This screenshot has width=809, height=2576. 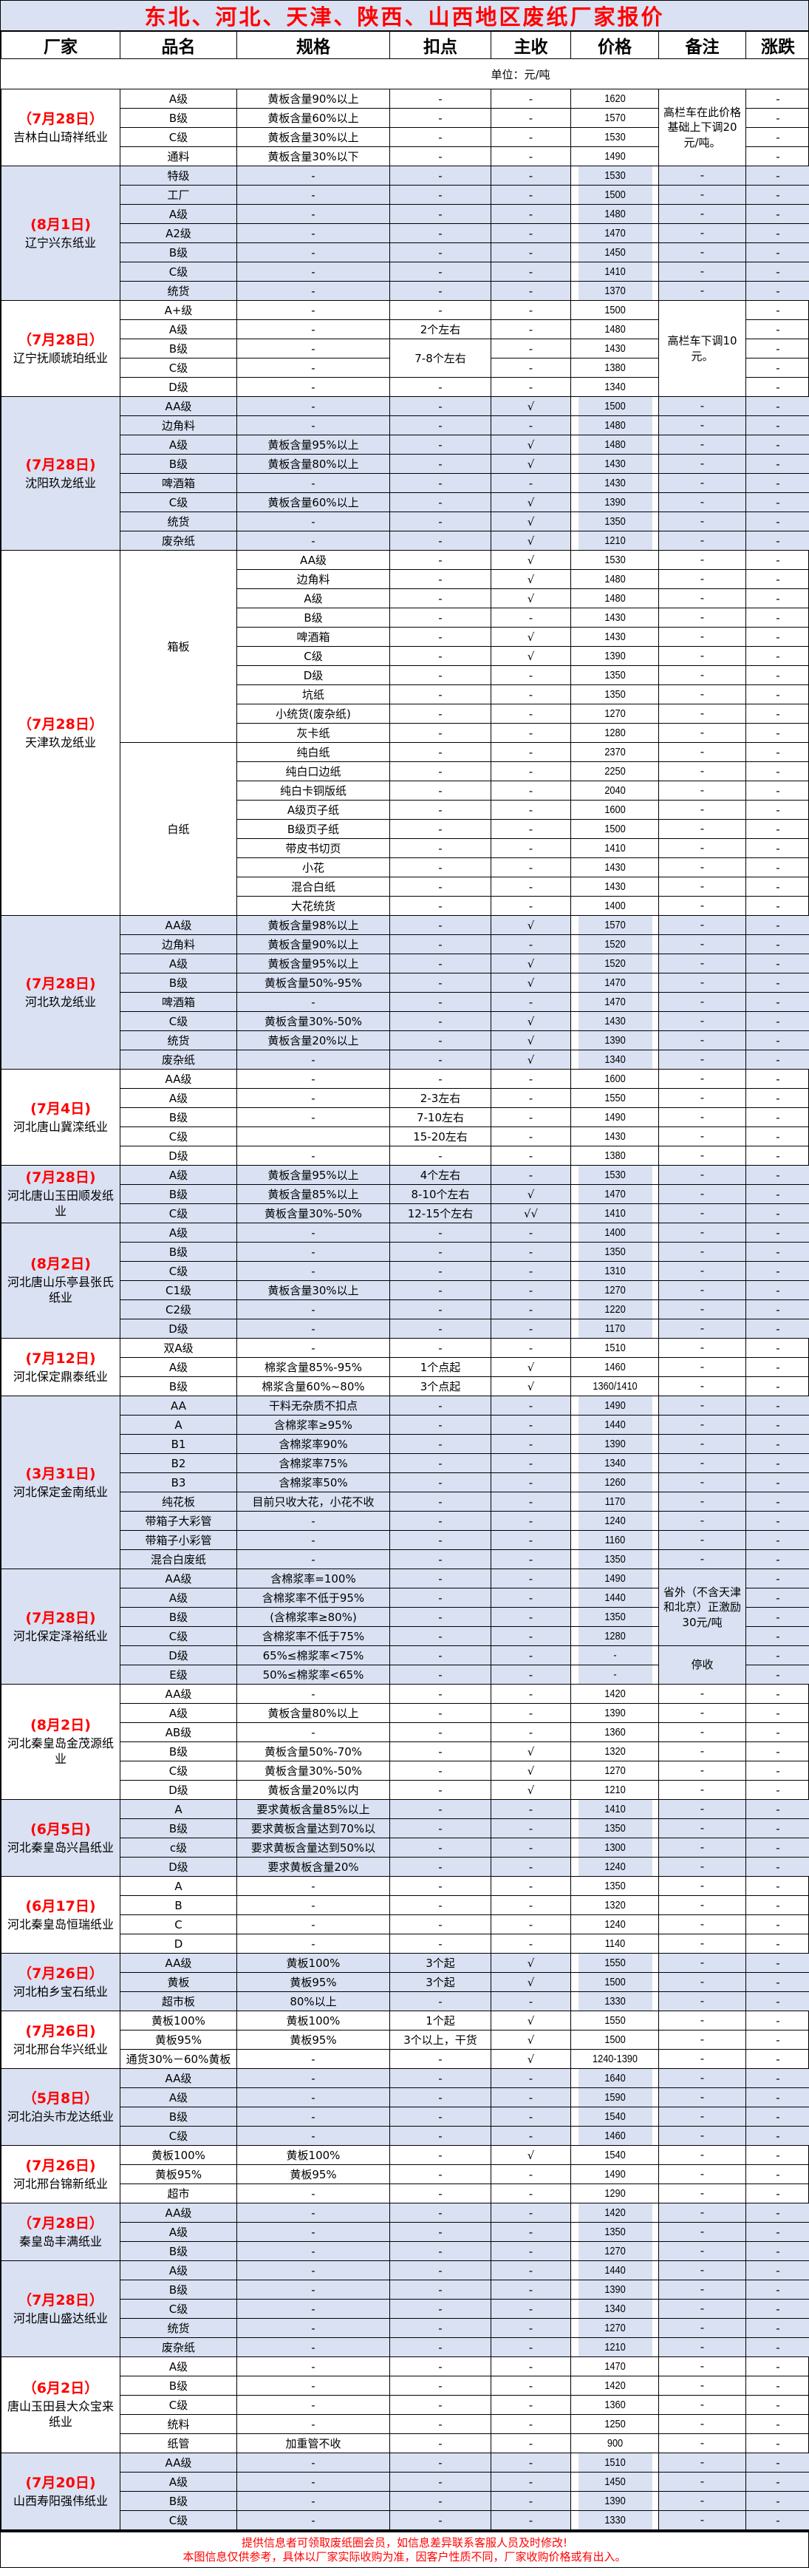 What do you see at coordinates (61, 2414) in the screenshot?
I see `company-name: 唐山玉田县大众宝来纸业` at bounding box center [61, 2414].